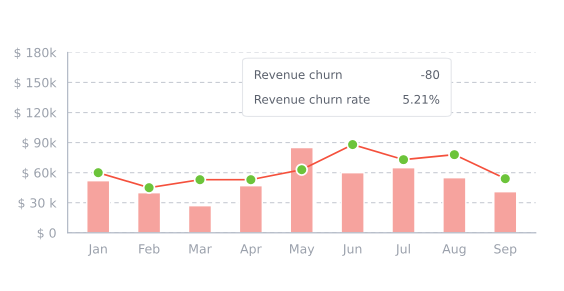 This screenshot has width=564, height=291. I want to click on y-tick-label: $ 30 k, so click(37, 204).